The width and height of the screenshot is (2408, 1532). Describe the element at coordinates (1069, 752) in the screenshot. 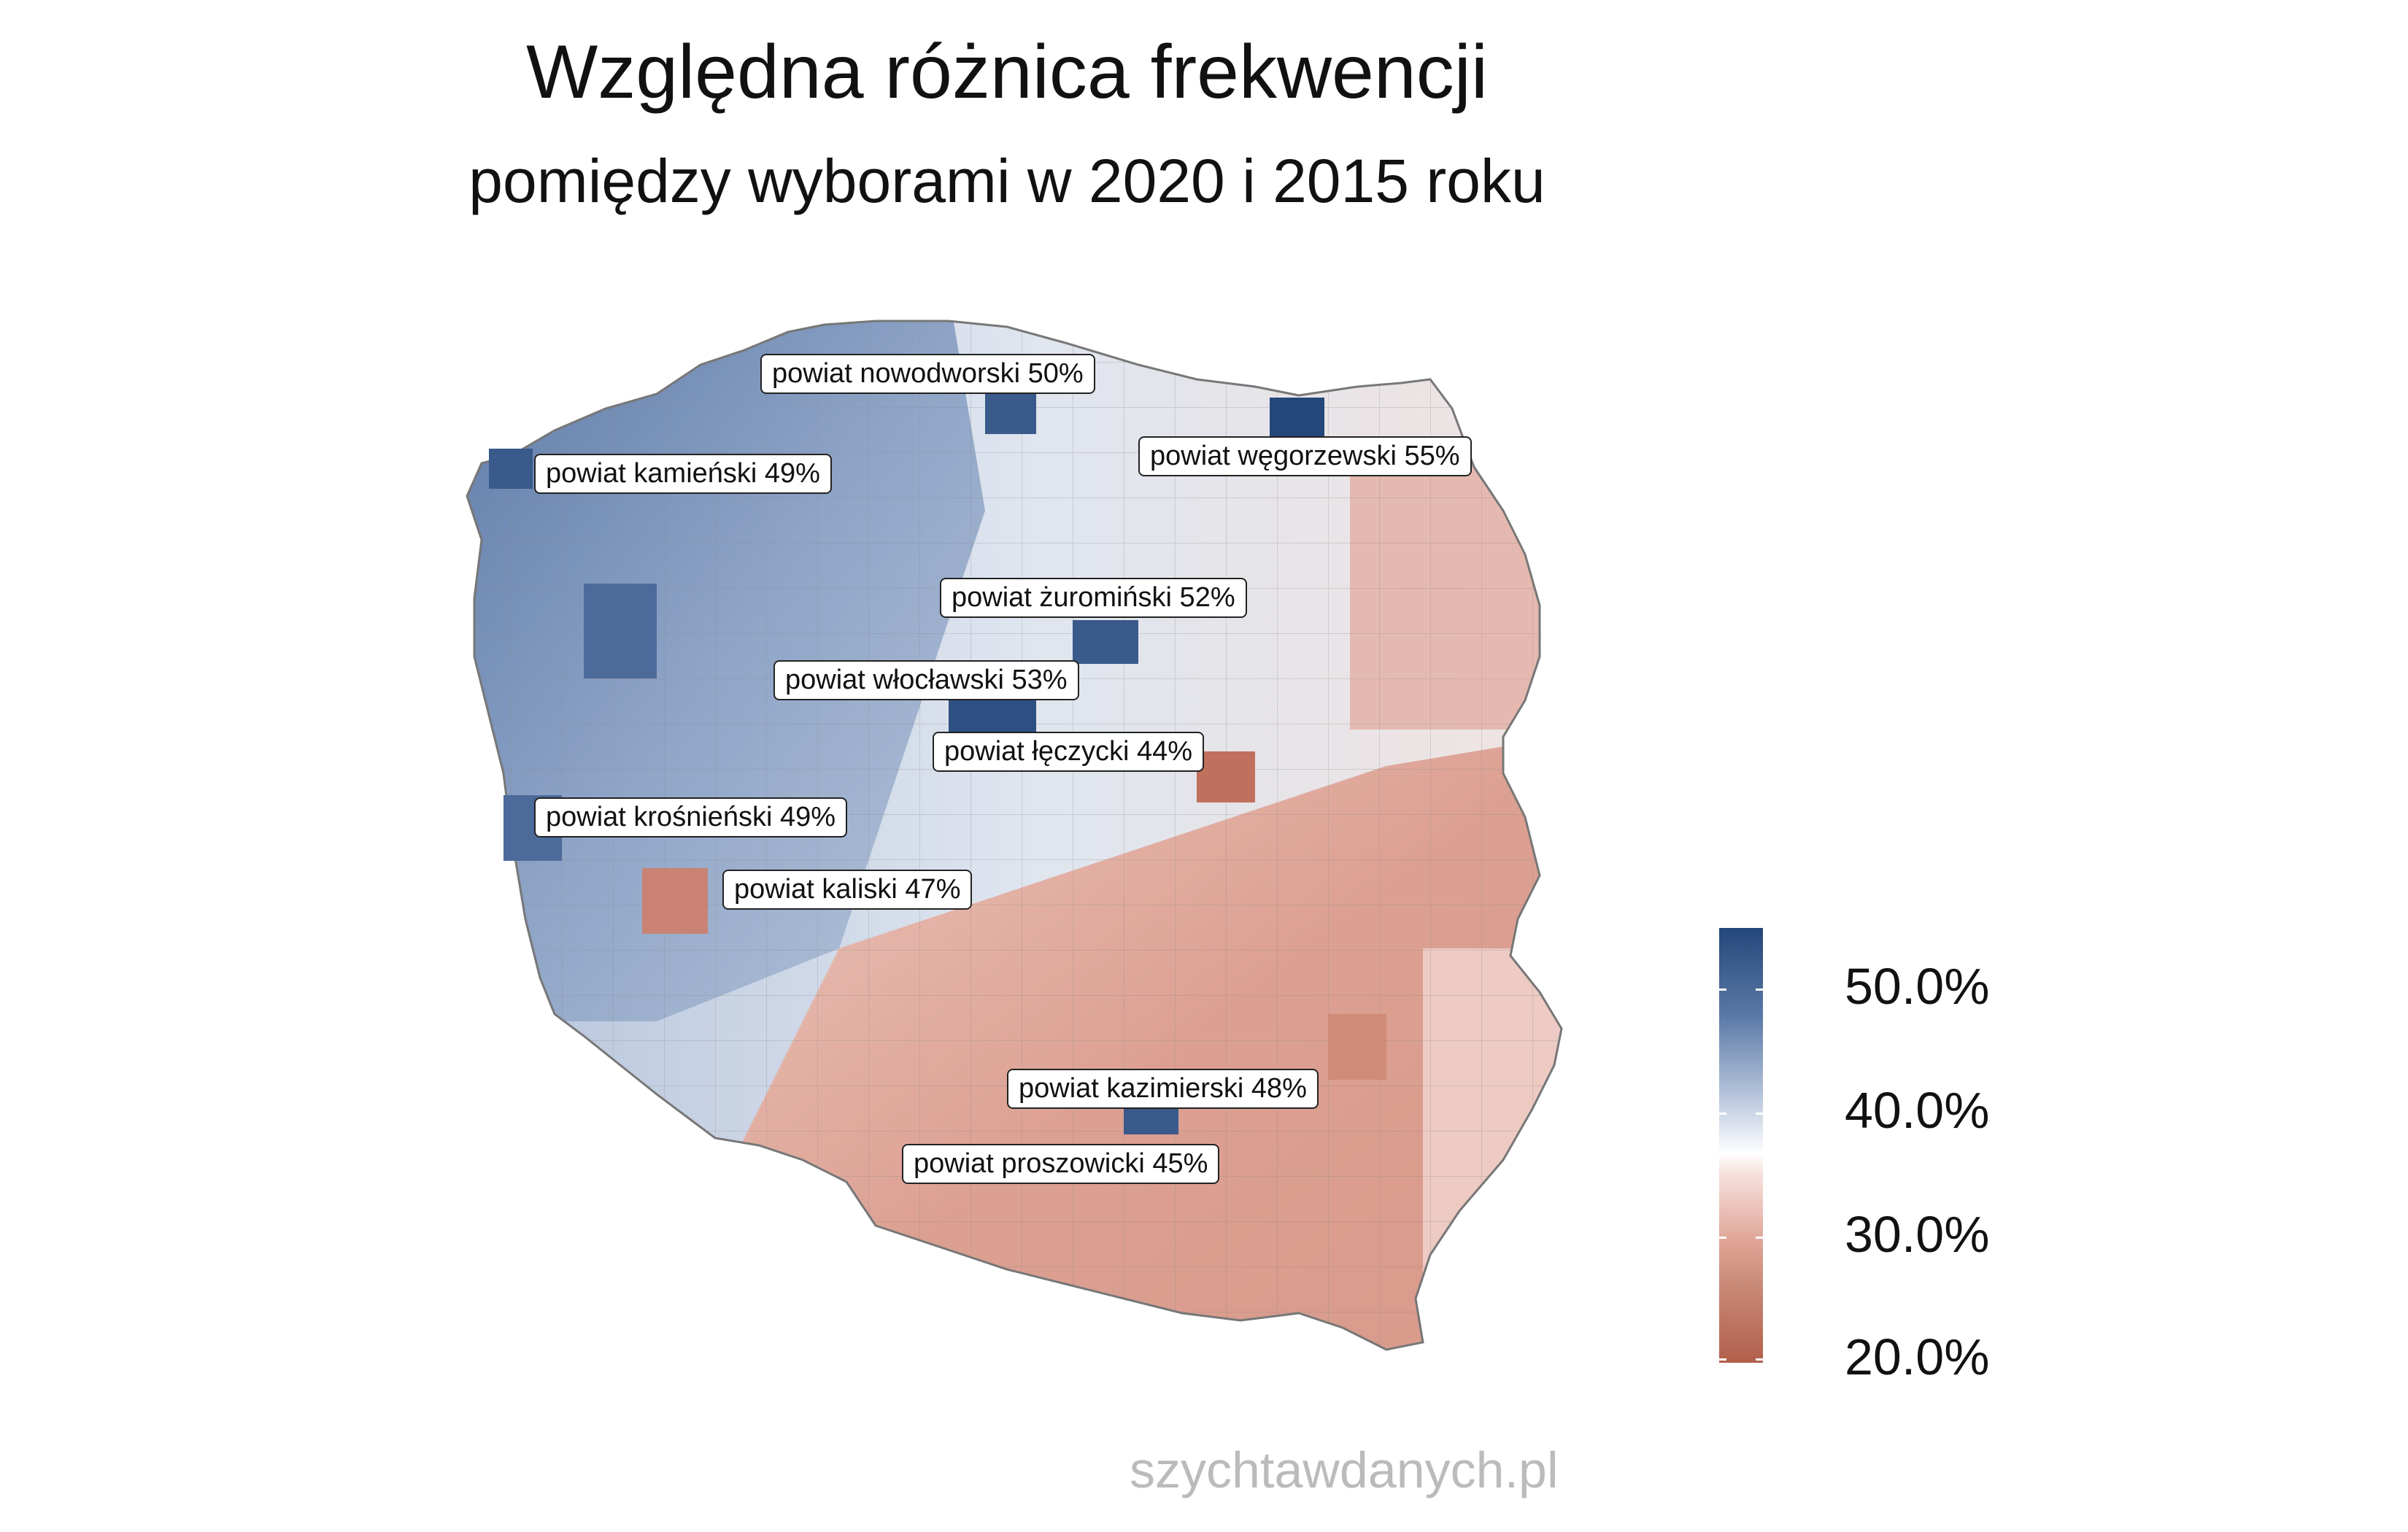

I see `powiat-label: powiat łęczycki 44%` at that location.